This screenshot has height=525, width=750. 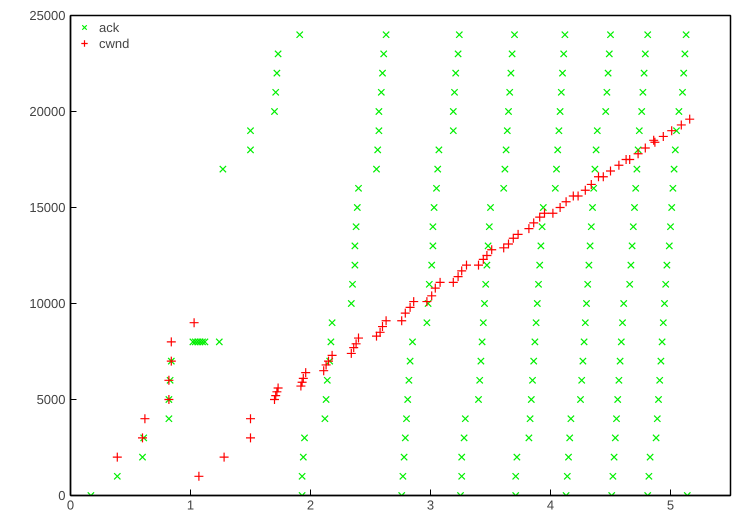 I want to click on legend-label: cwnd, so click(x=114, y=43).